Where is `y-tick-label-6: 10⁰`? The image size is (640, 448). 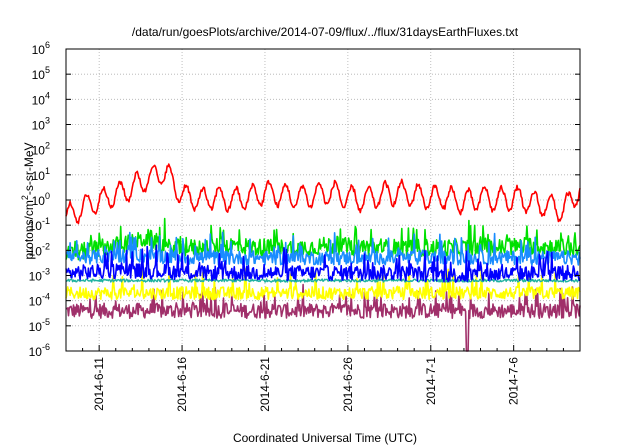
y-tick-label-6: 10⁰ is located at coordinates (41, 199).